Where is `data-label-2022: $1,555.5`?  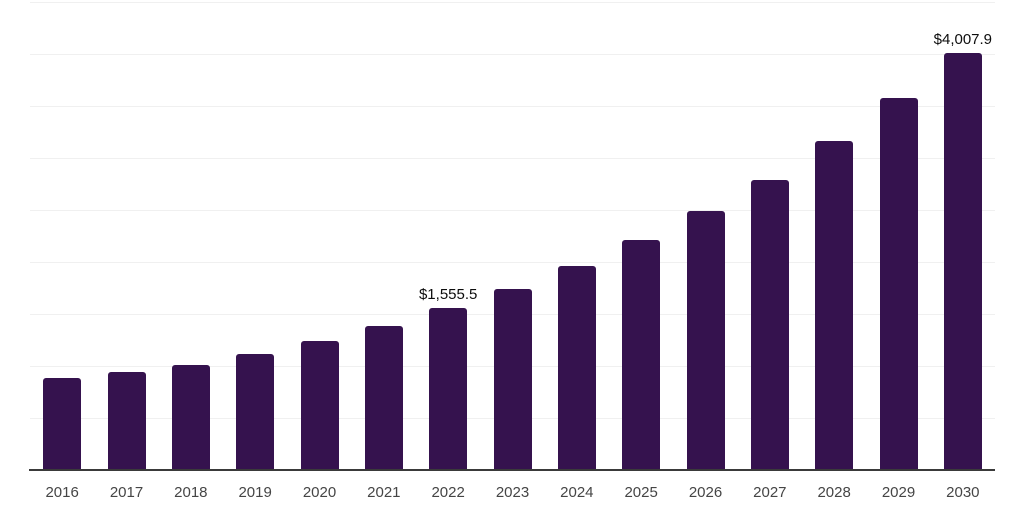
data-label-2022: $1,555.5 is located at coordinates (448, 295).